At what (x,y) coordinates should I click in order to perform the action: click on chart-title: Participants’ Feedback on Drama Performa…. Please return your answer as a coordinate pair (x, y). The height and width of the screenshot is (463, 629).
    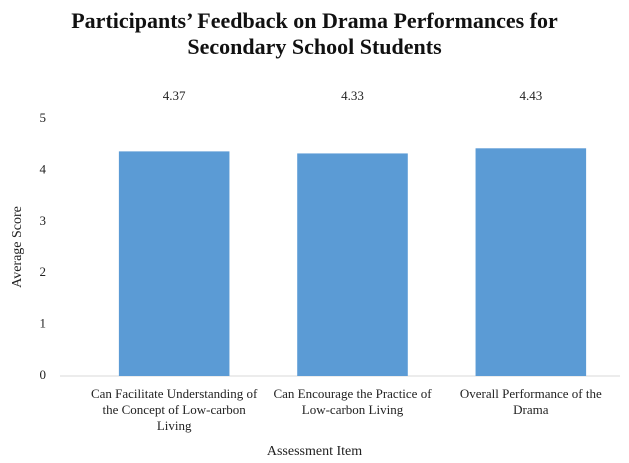
    Looking at the image, I should click on (314, 33).